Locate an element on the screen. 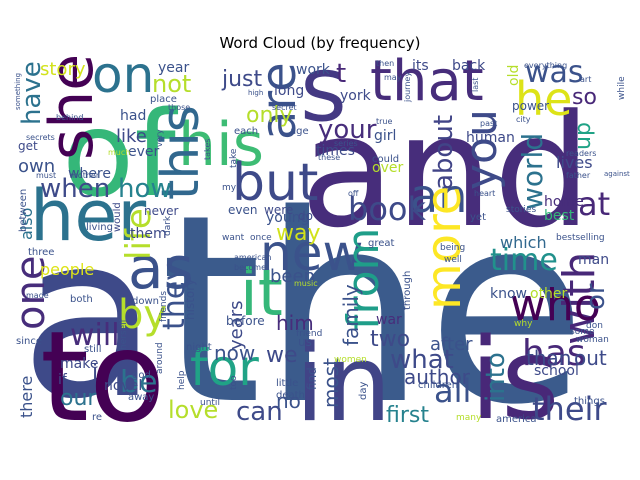 The width and height of the screenshot is (640, 480). word-about: about is located at coordinates (444, 152).